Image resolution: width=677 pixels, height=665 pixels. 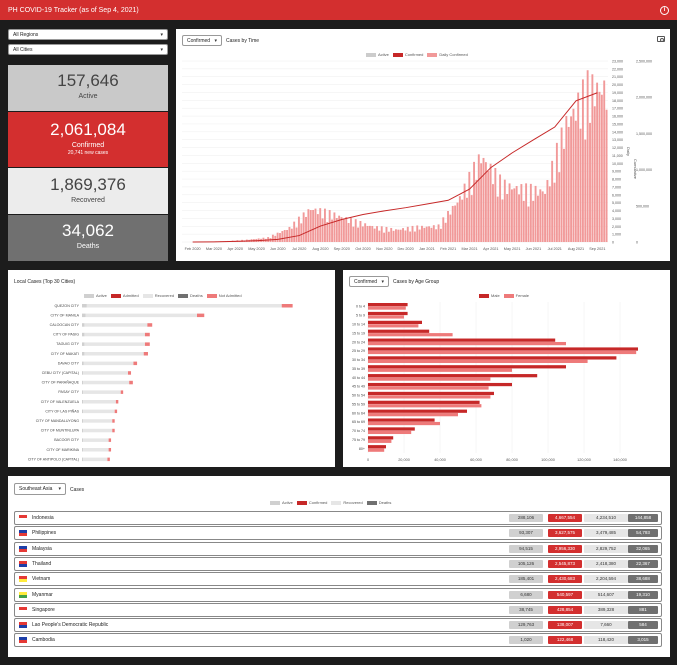 I want to click on recovered-value: 2,204,594, so click(x=606, y=579).